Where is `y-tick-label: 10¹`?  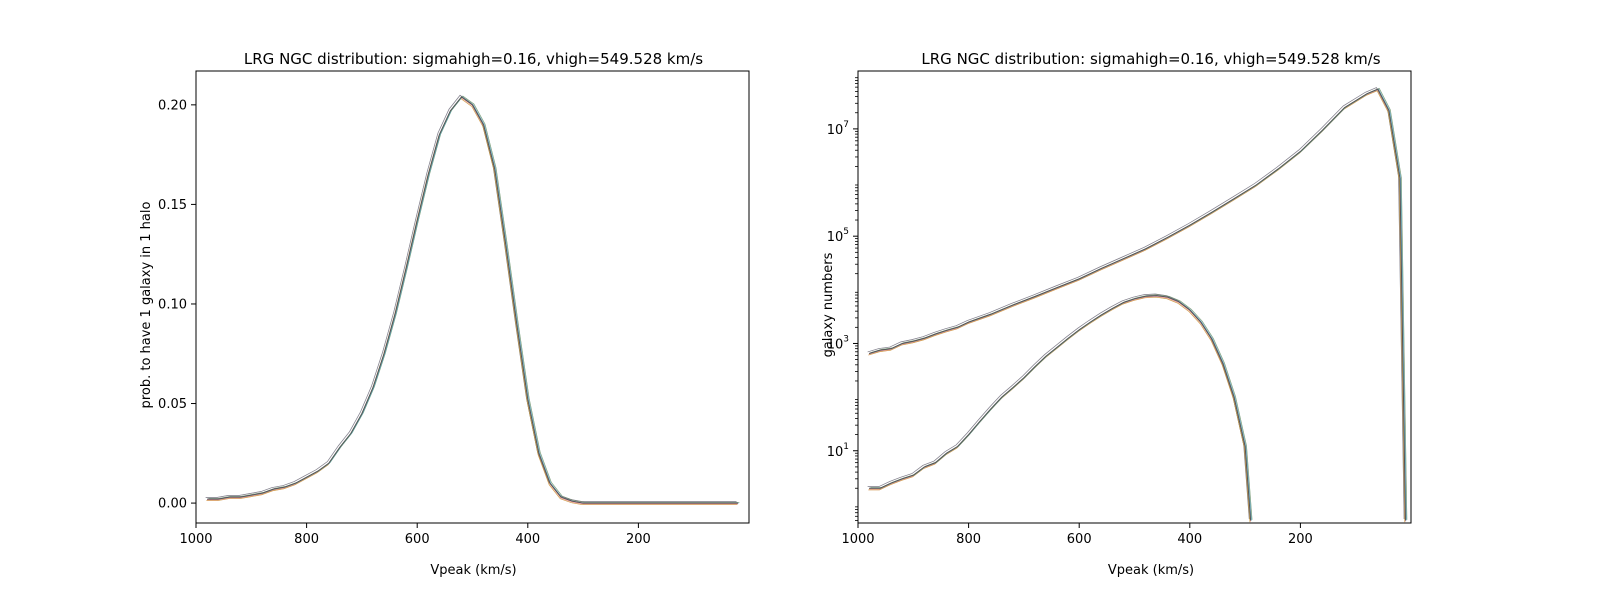 y-tick-label: 10¹ is located at coordinates (838, 451).